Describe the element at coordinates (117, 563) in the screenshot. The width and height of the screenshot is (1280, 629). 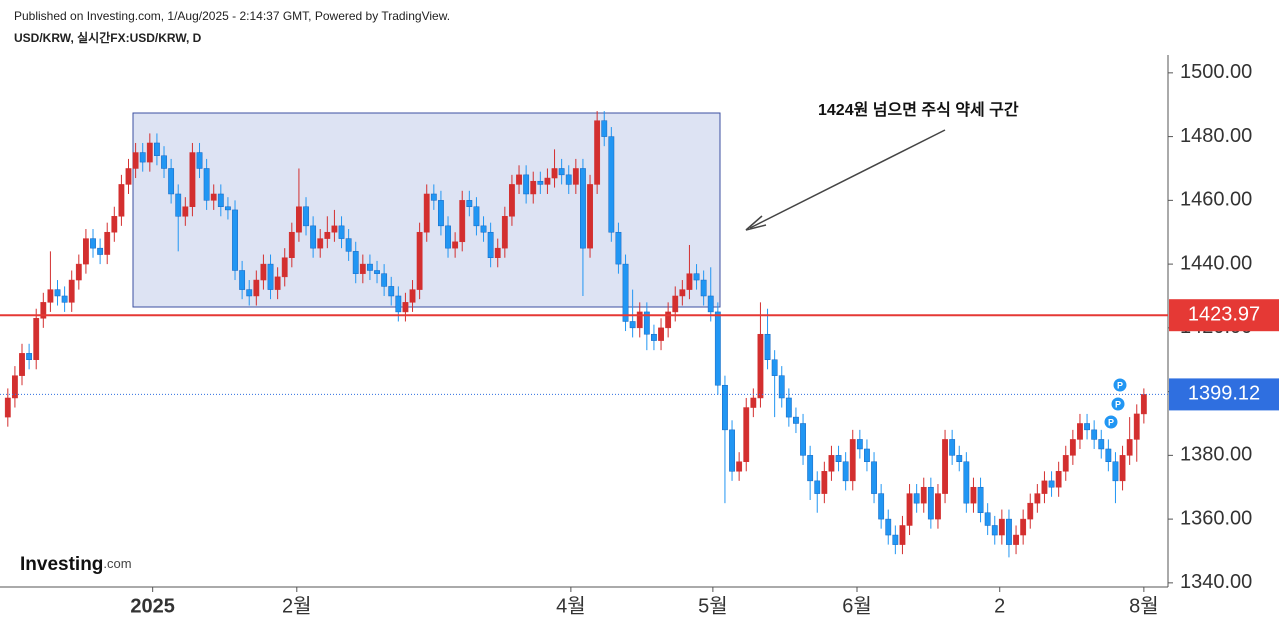
I see `logo-suffix: .com` at that location.